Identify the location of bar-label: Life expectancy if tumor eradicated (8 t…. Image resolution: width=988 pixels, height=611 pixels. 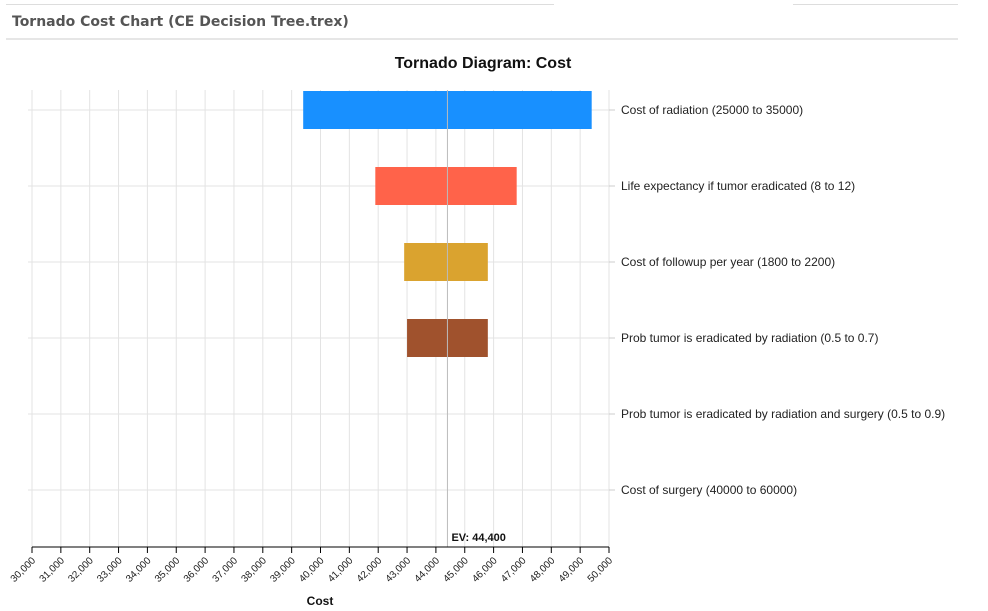
(738, 186).